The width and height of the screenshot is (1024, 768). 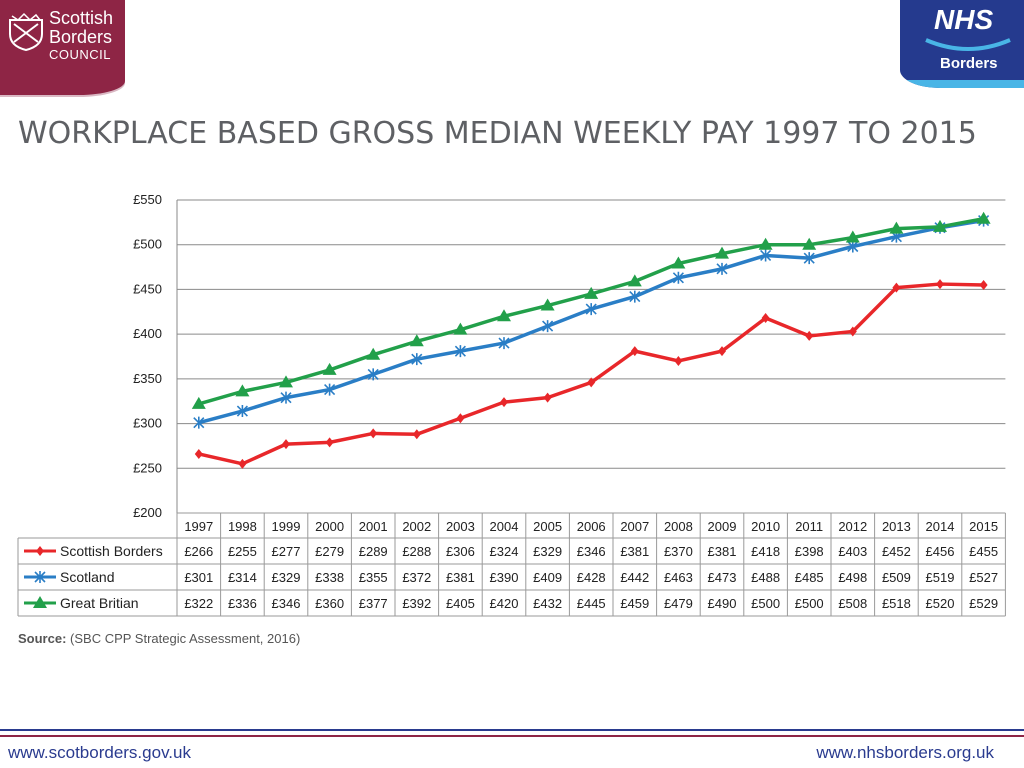 What do you see at coordinates (81, 18) in the screenshot?
I see `sbc-logo-line1: Scottish` at bounding box center [81, 18].